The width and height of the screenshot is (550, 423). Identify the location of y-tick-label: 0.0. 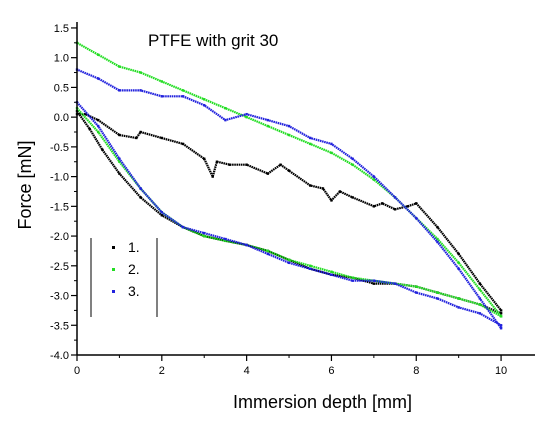
(61, 118).